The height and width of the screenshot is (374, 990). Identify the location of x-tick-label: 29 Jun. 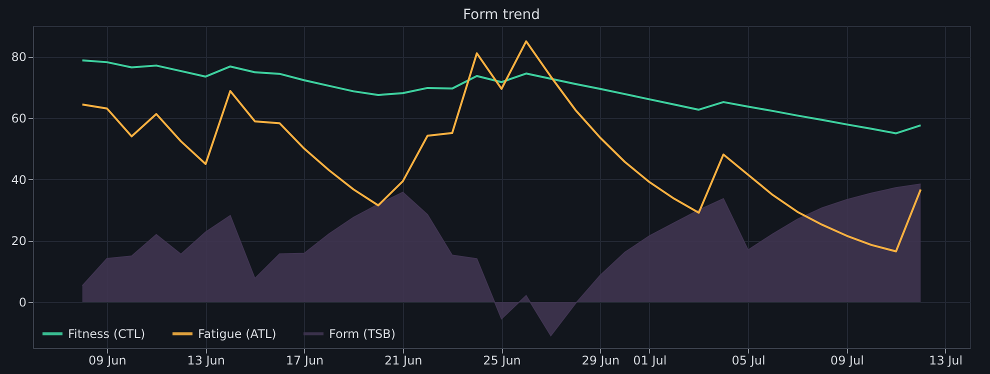
(601, 361).